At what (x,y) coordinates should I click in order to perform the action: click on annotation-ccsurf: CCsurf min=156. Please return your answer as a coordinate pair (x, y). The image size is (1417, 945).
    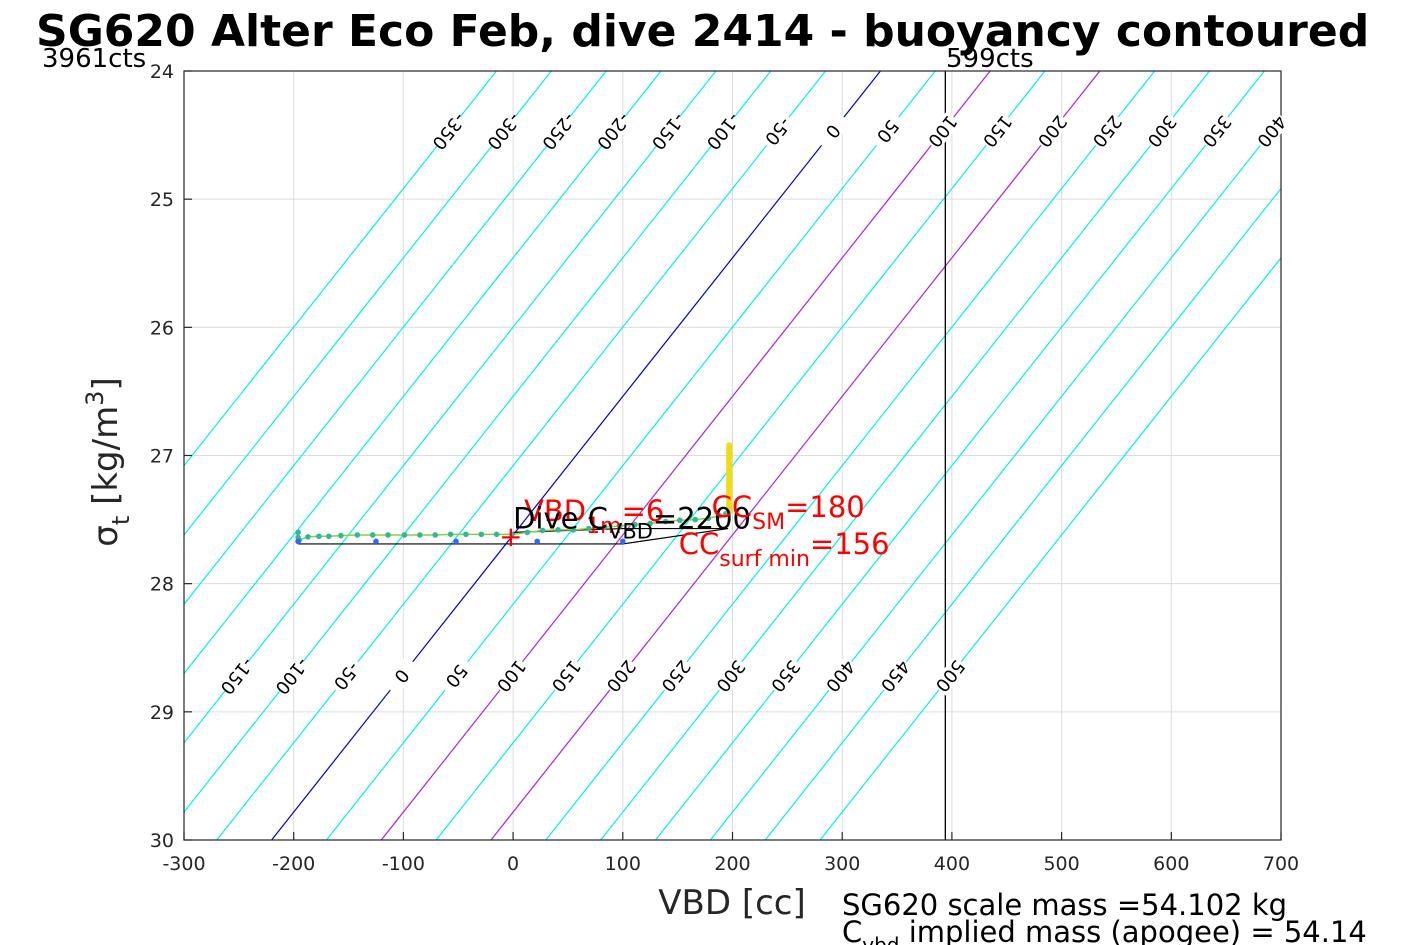
    Looking at the image, I should click on (784, 549).